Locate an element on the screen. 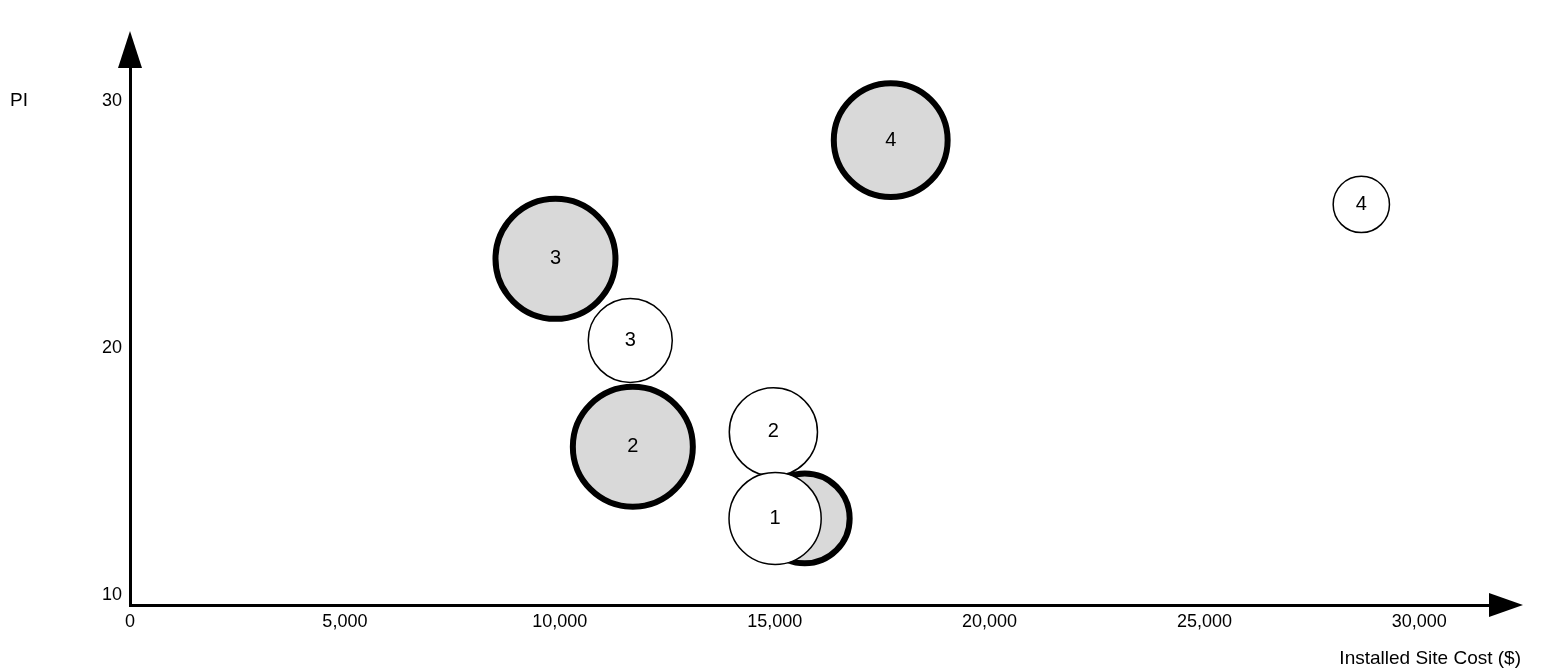 Image resolution: width=1567 pixels, height=672 pixels. y-axis-title: PI is located at coordinates (19, 99).